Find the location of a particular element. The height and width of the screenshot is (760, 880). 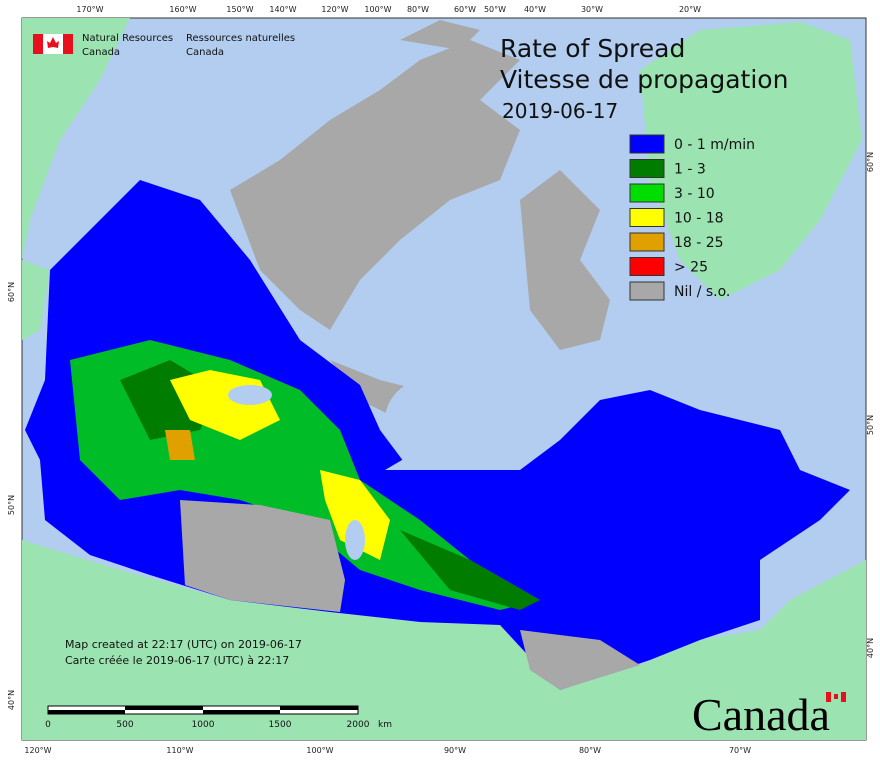

great-slave-lake is located at coordinates (250, 395).